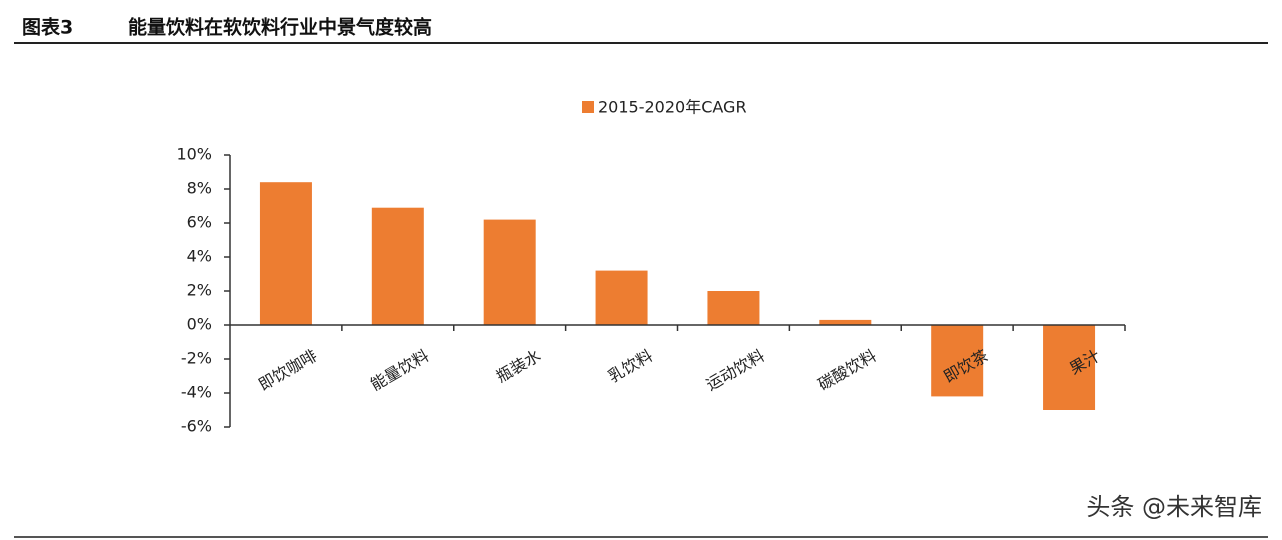 The height and width of the screenshot is (540, 1282). What do you see at coordinates (630, 366) in the screenshot?
I see `x-tick-label: 乳饮料` at bounding box center [630, 366].